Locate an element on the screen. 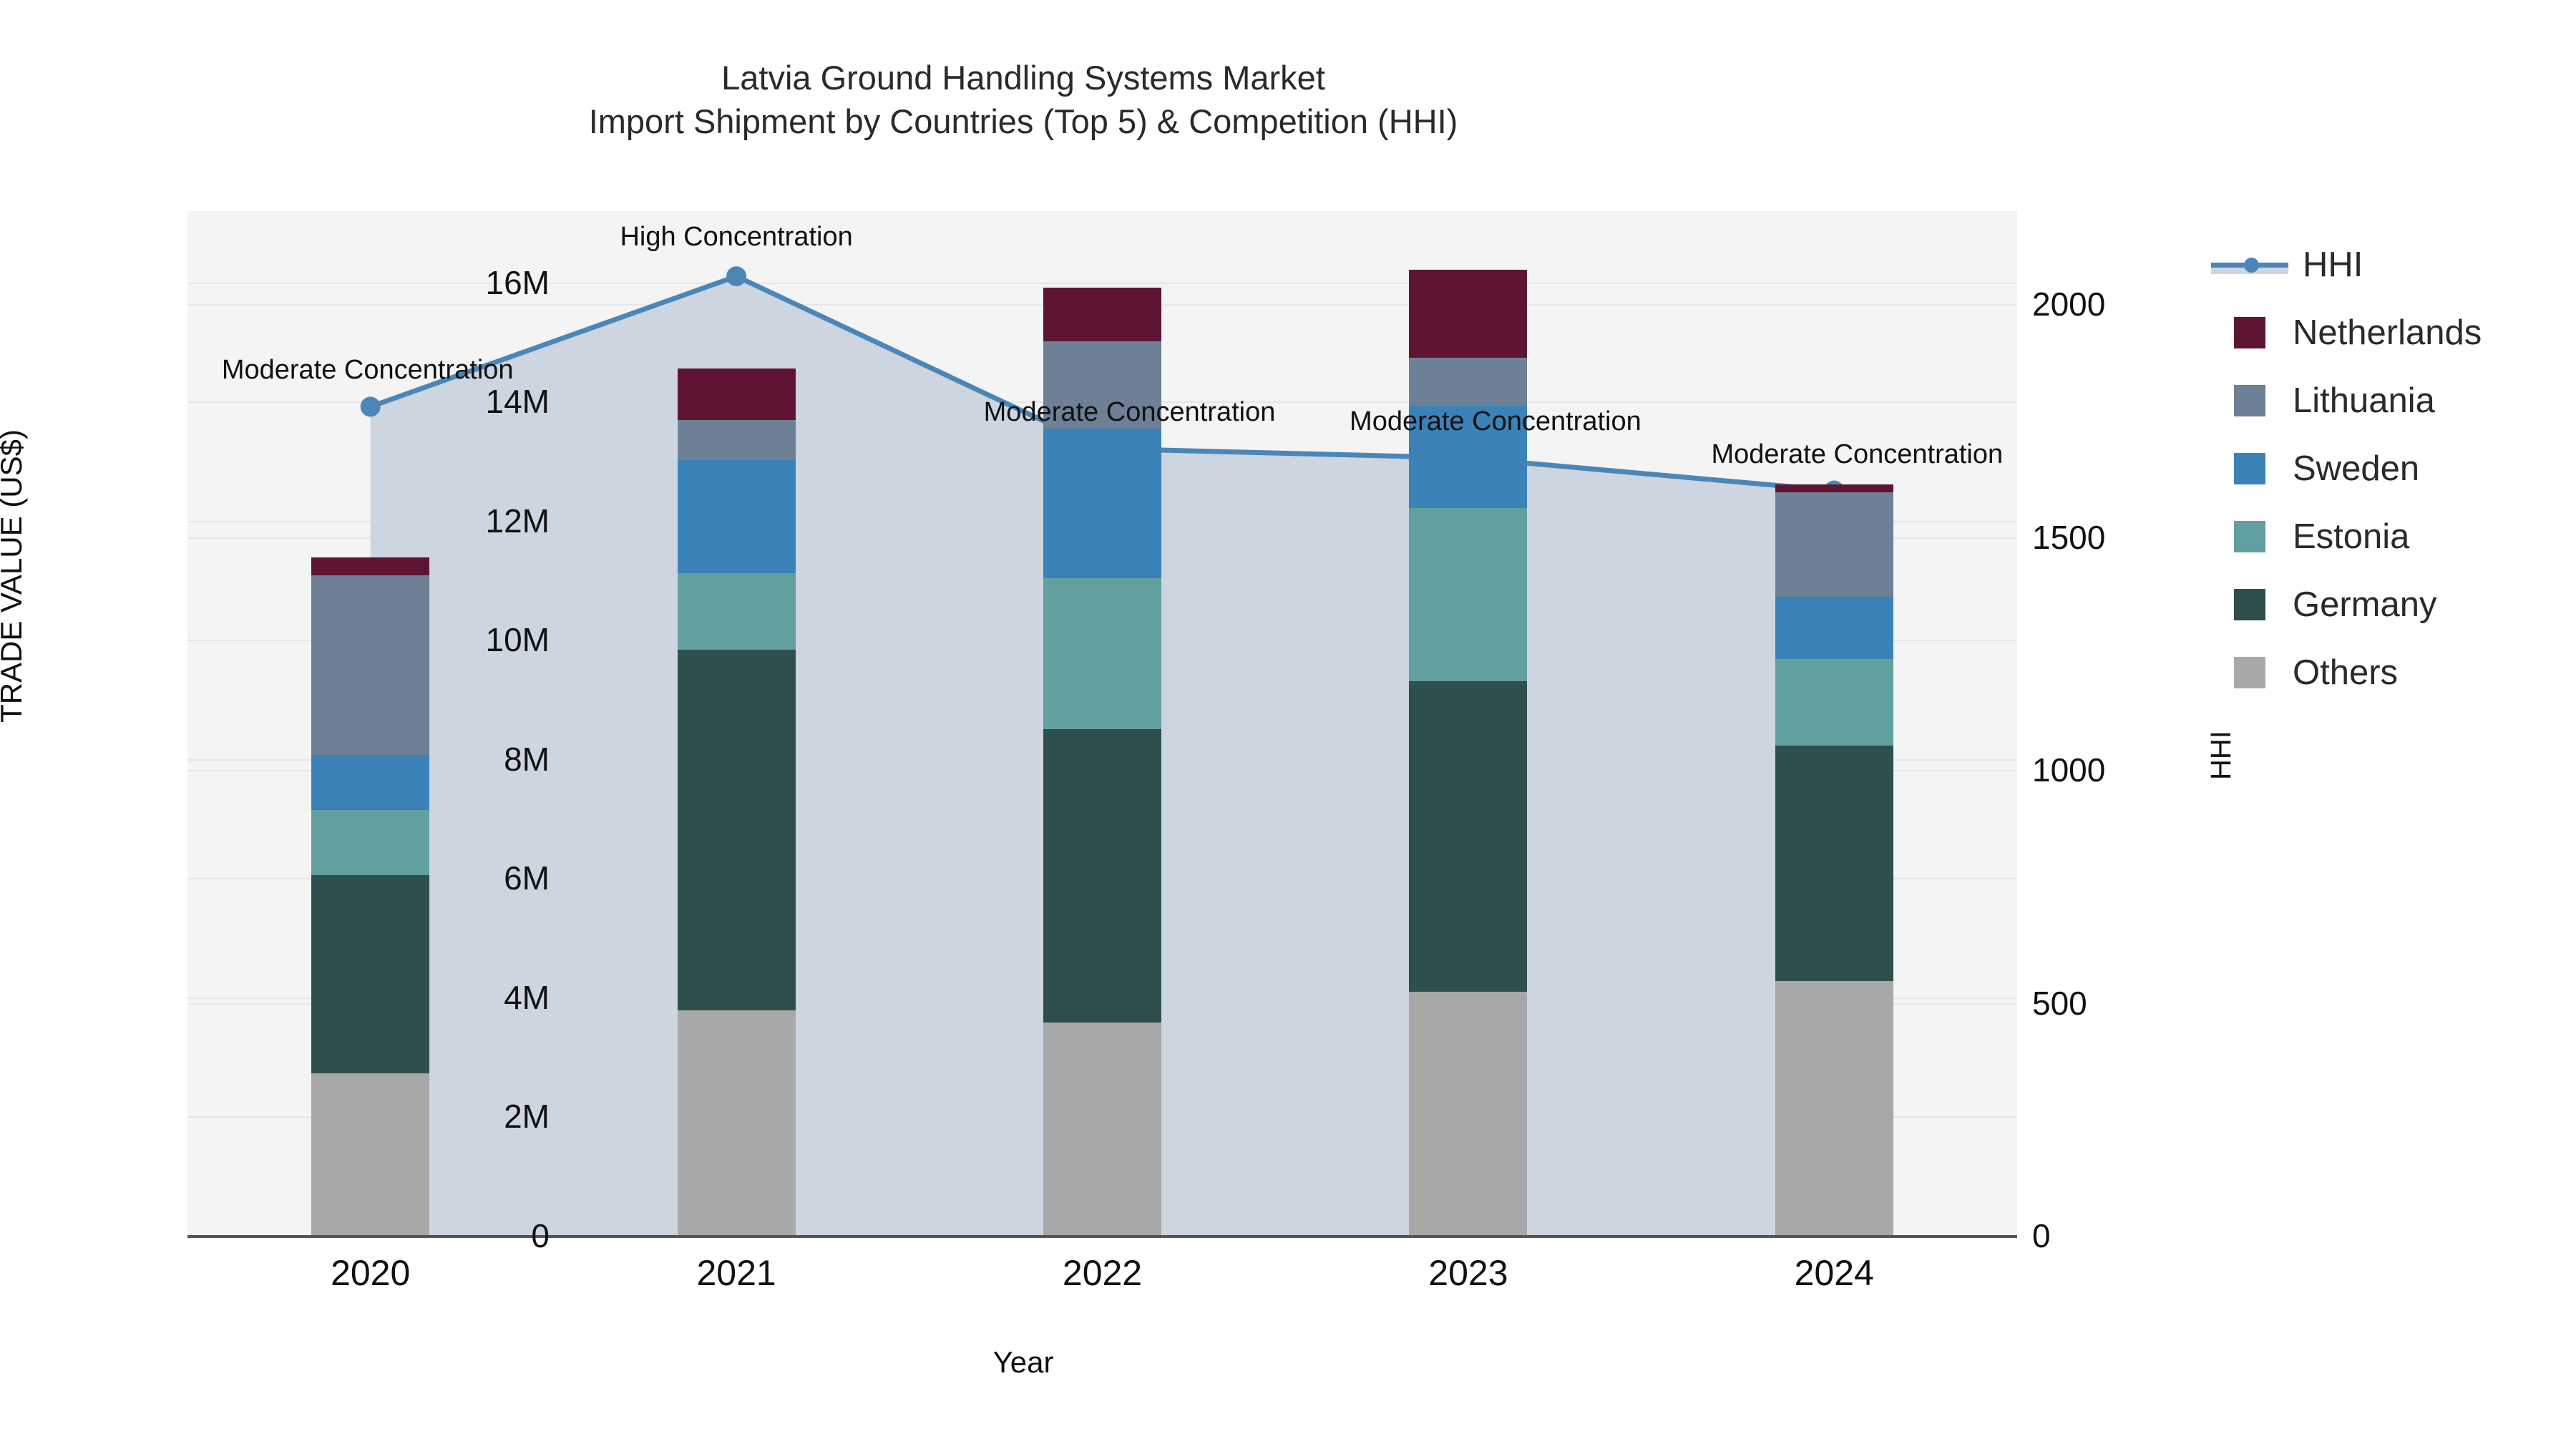  legend-item: Sweden is located at coordinates (2346, 468).